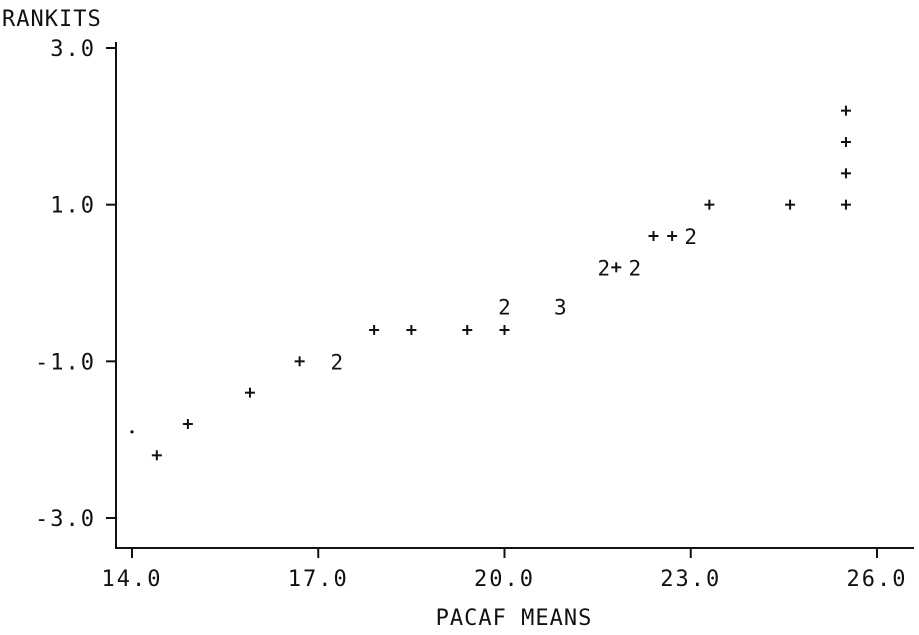 Image resolution: width=919 pixels, height=635 pixels. What do you see at coordinates (132, 432) in the screenshot?
I see `data-point-dot` at bounding box center [132, 432].